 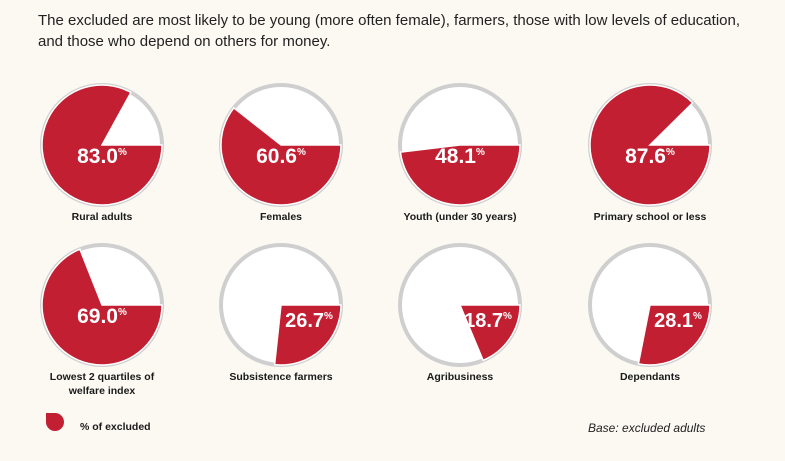 What do you see at coordinates (460, 175) in the screenshot?
I see `pie-slice-youth-under-30-years` at bounding box center [460, 175].